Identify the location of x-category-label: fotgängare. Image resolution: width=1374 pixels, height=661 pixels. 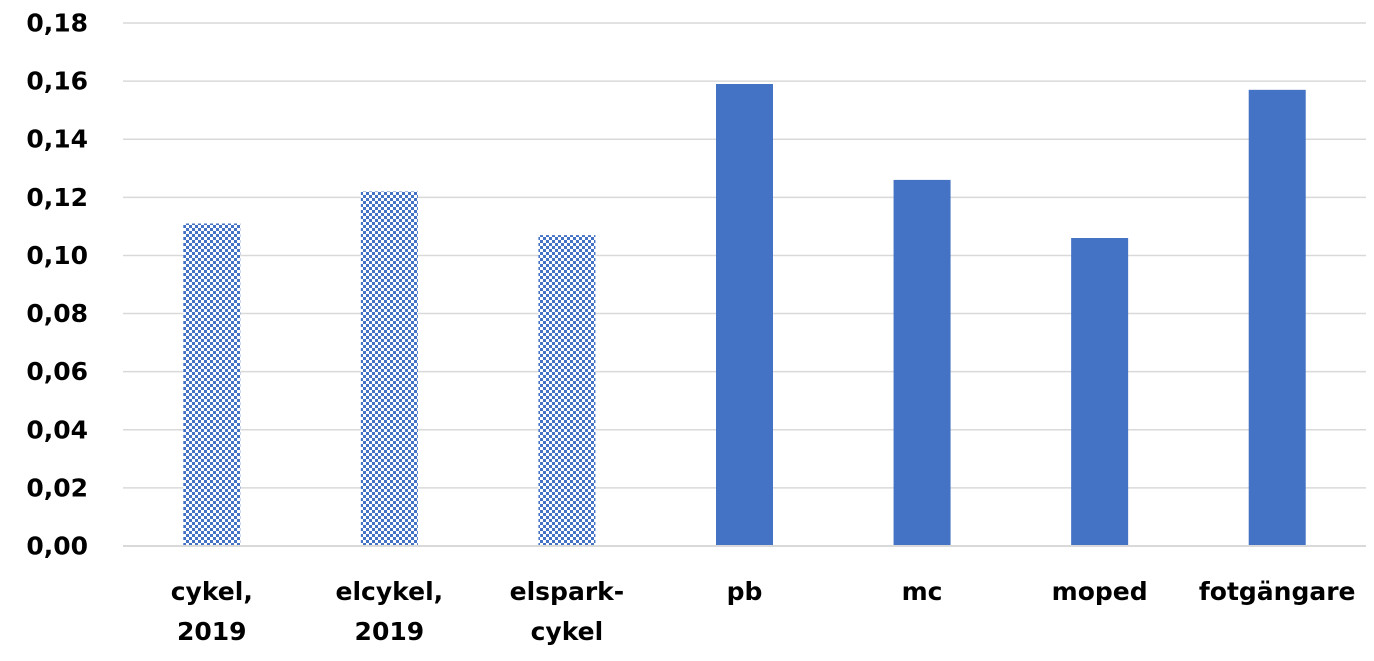
(1277, 591).